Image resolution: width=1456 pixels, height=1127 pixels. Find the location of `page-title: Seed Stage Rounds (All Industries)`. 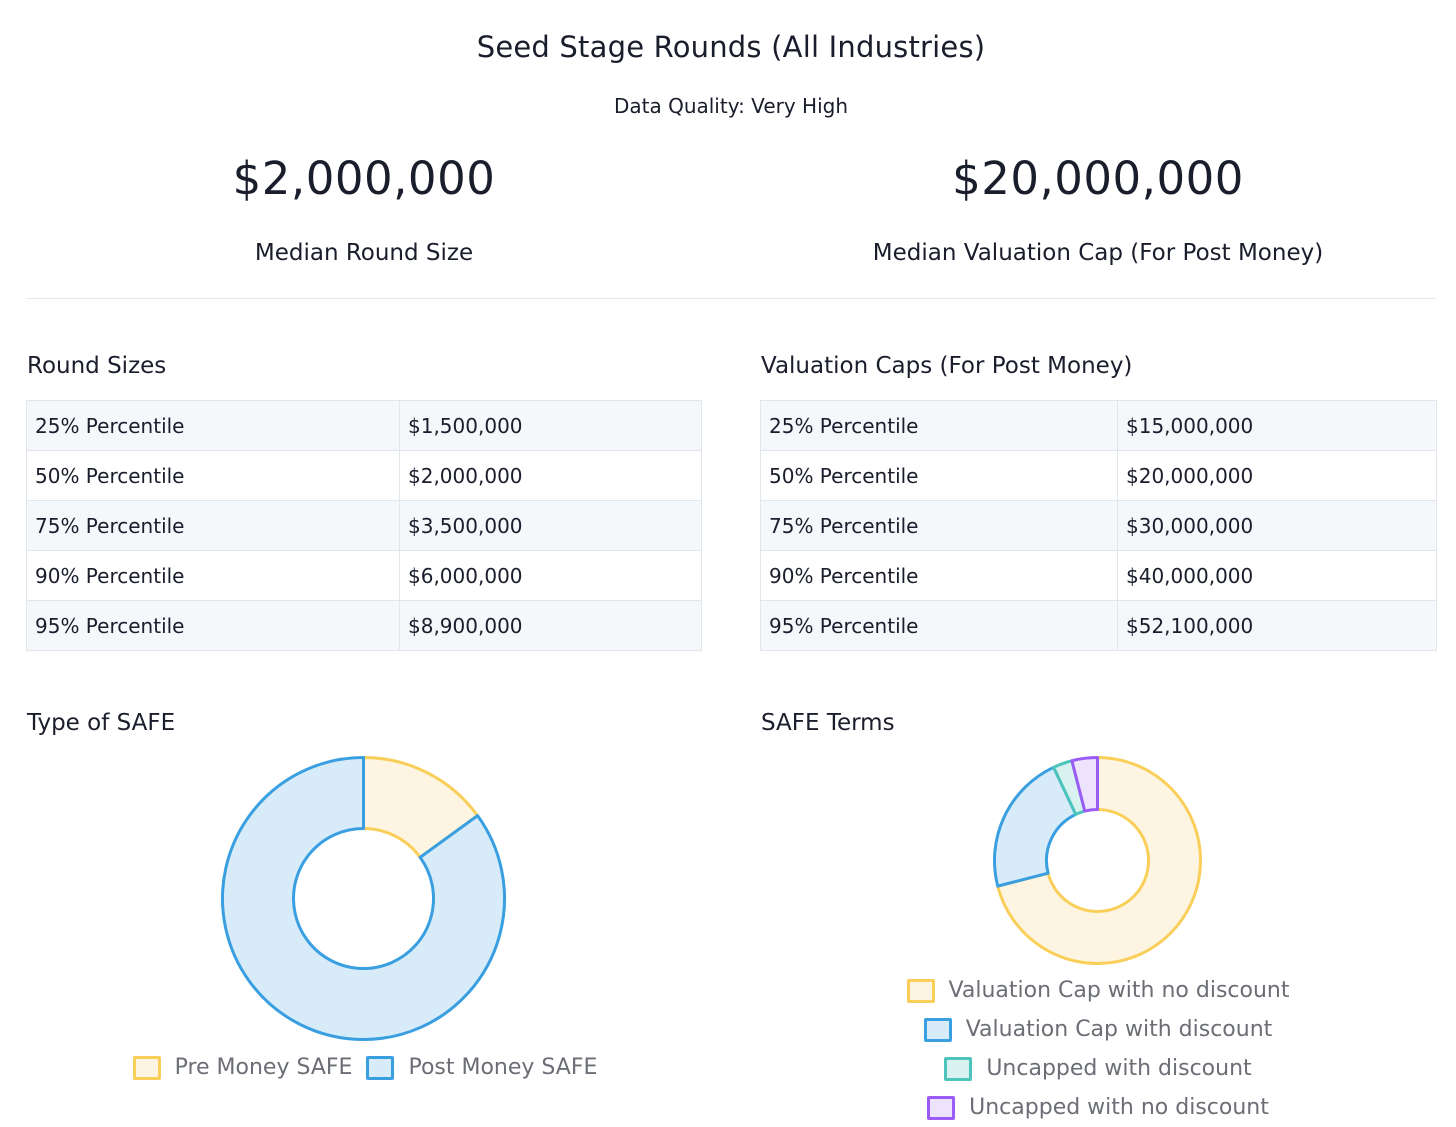

page-title: Seed Stage Rounds (All Industries) is located at coordinates (731, 47).